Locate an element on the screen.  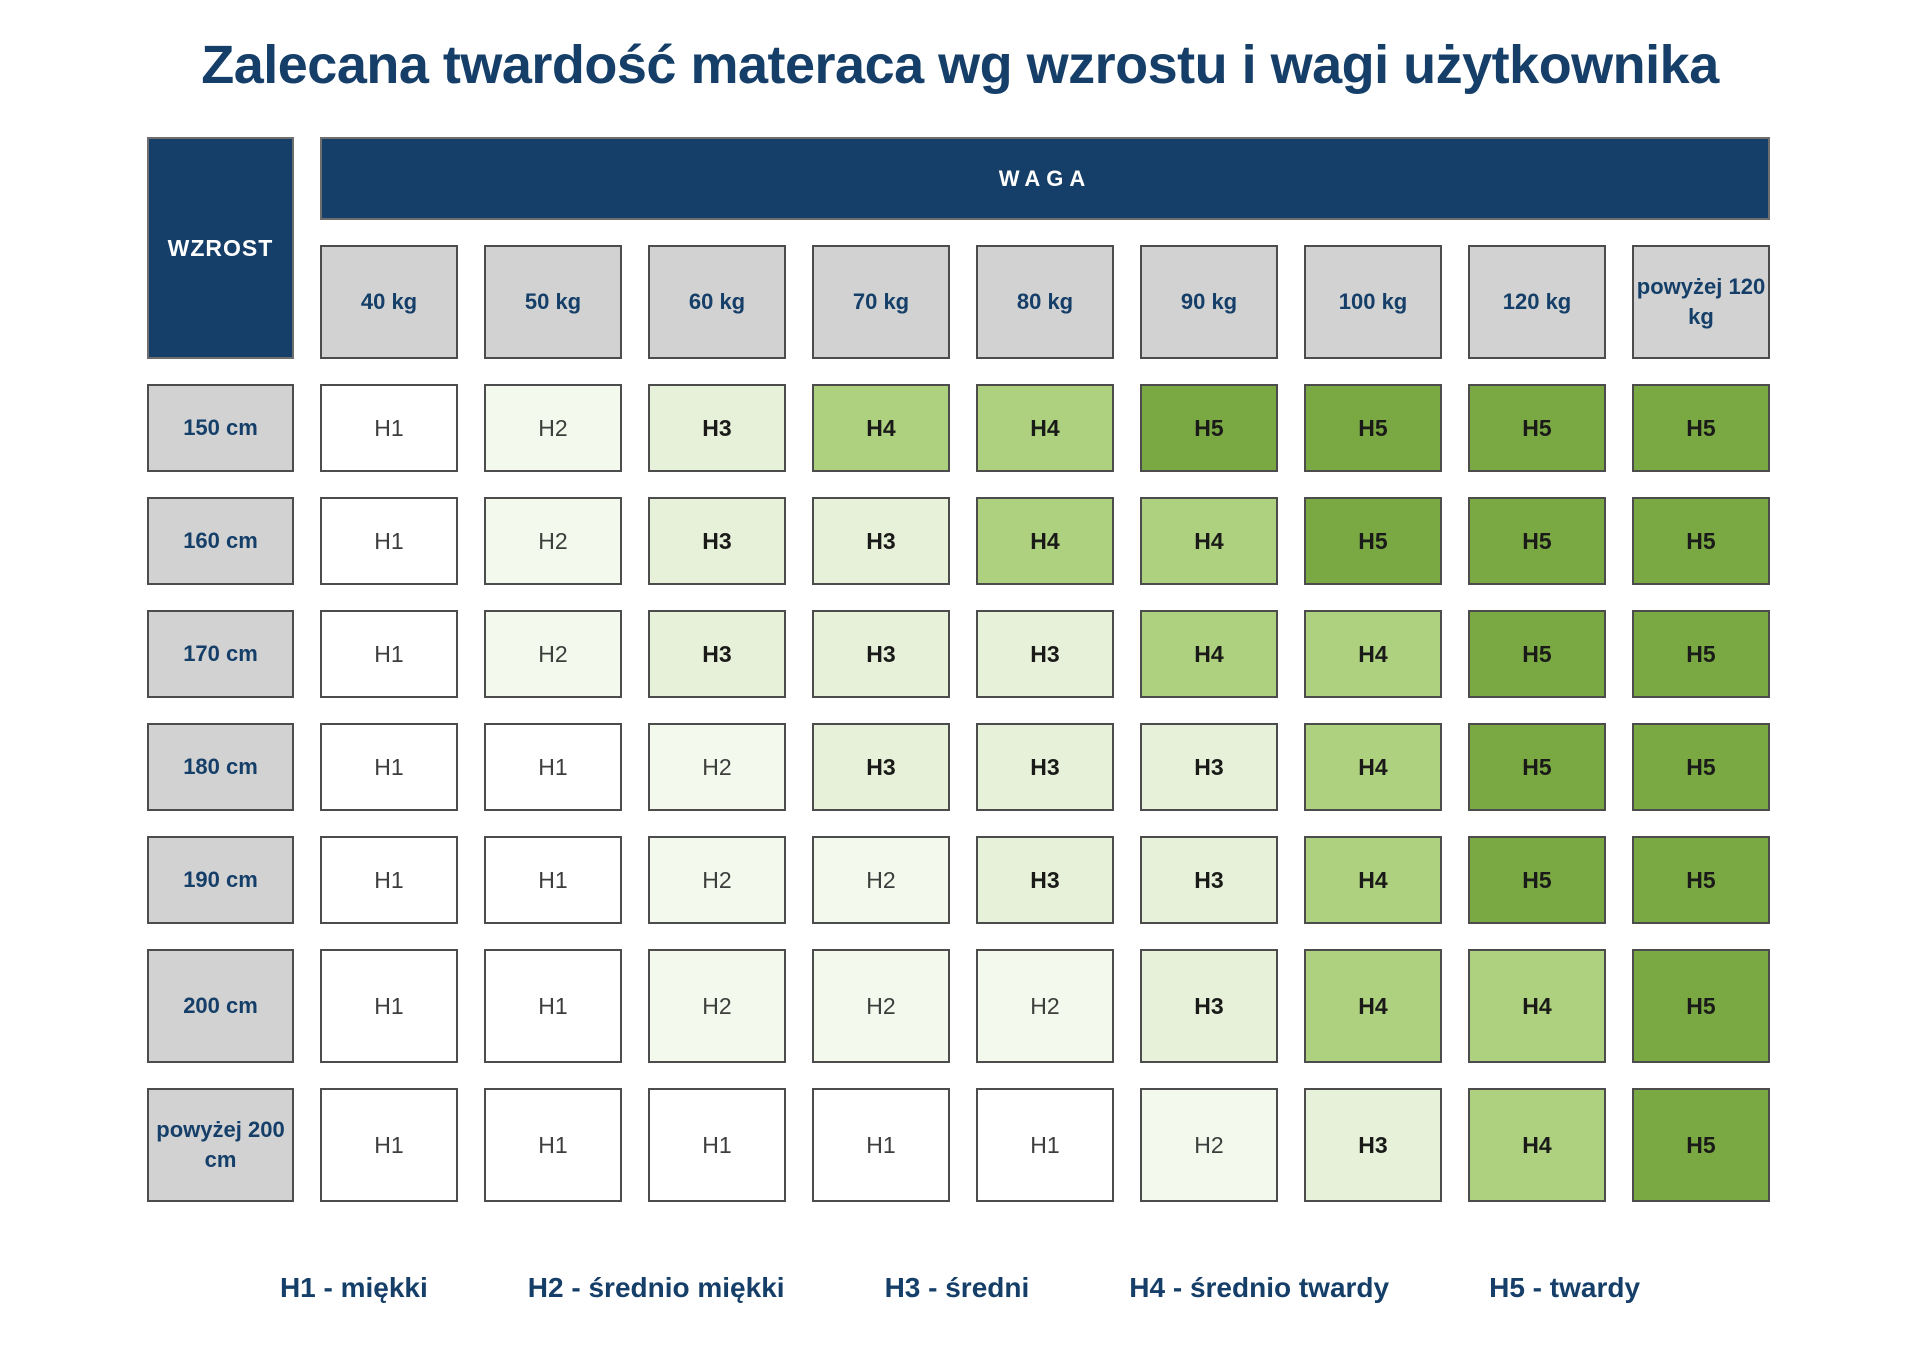
col-weight-label: 90 kg is located at coordinates (1209, 302).